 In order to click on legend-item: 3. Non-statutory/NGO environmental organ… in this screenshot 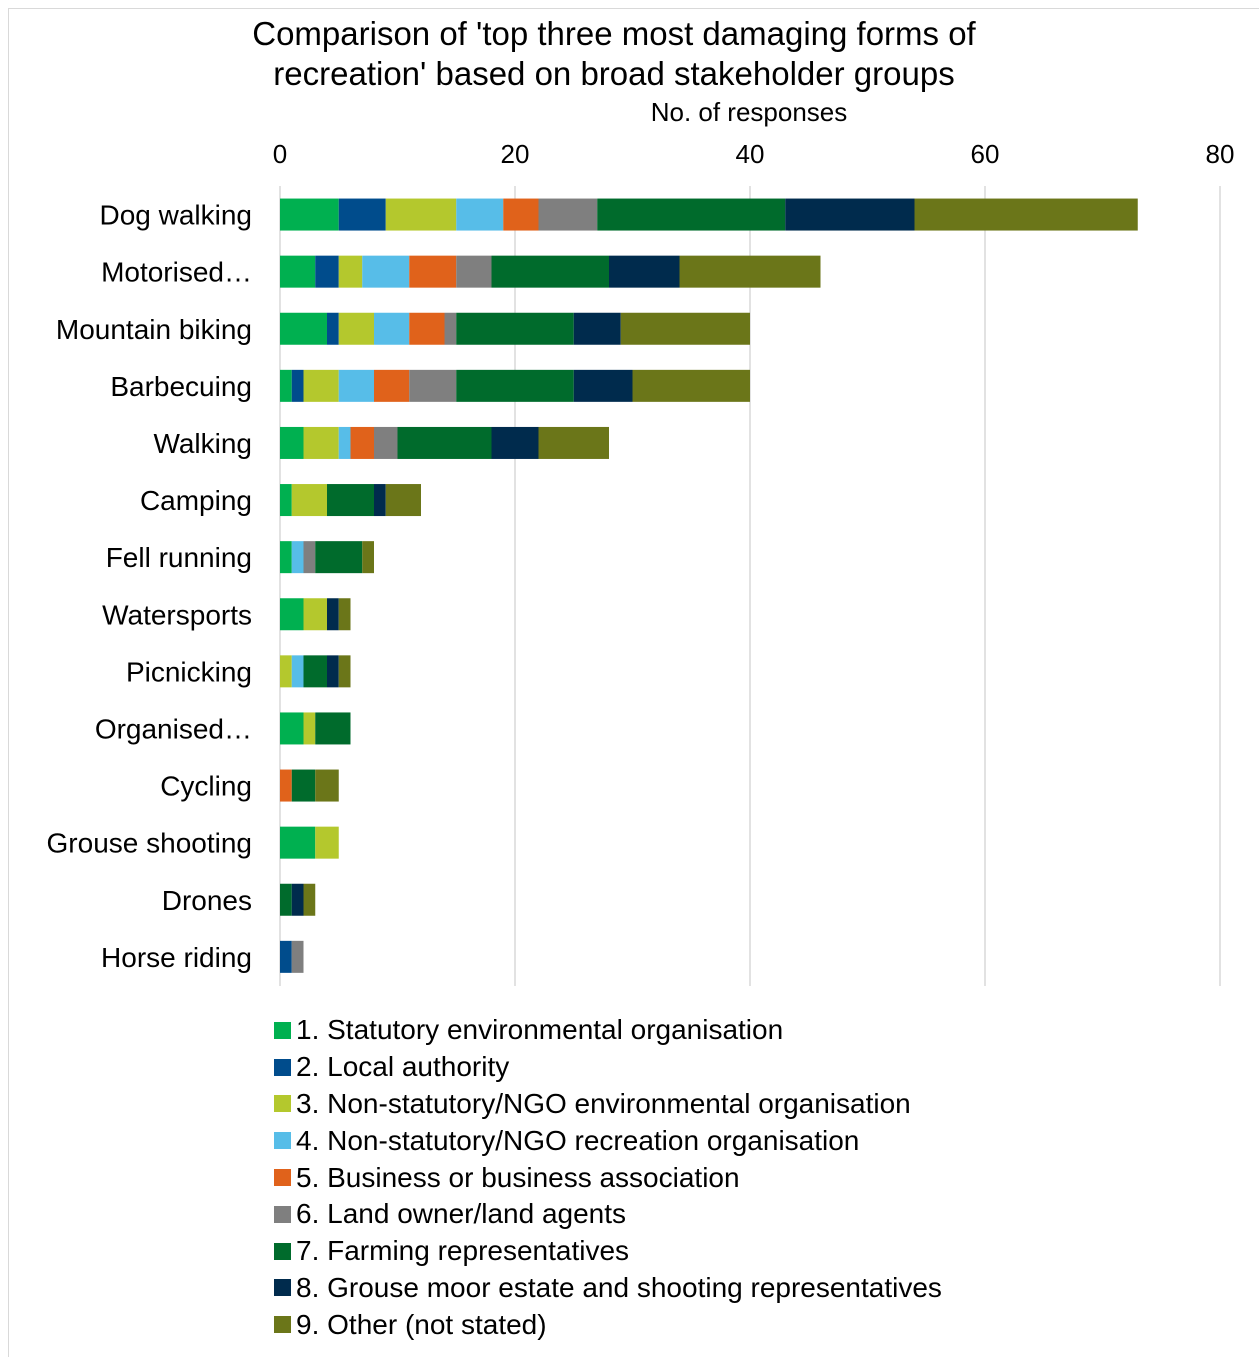, I will do `click(608, 1104)`.